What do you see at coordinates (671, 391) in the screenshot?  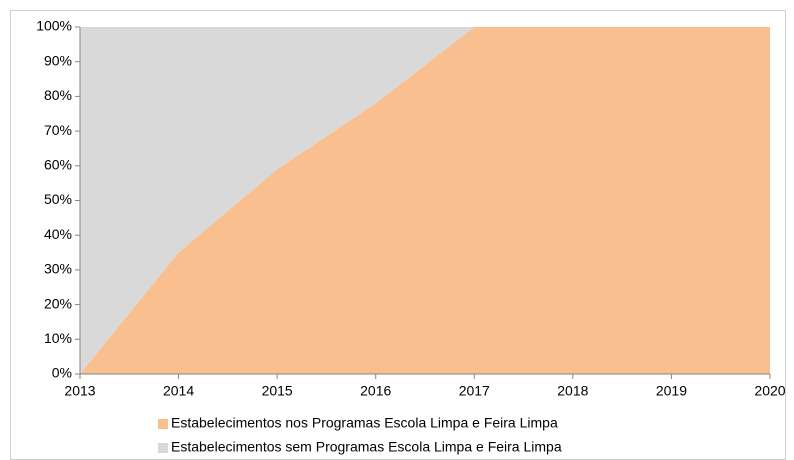 I see `x-tick-label: 2019` at bounding box center [671, 391].